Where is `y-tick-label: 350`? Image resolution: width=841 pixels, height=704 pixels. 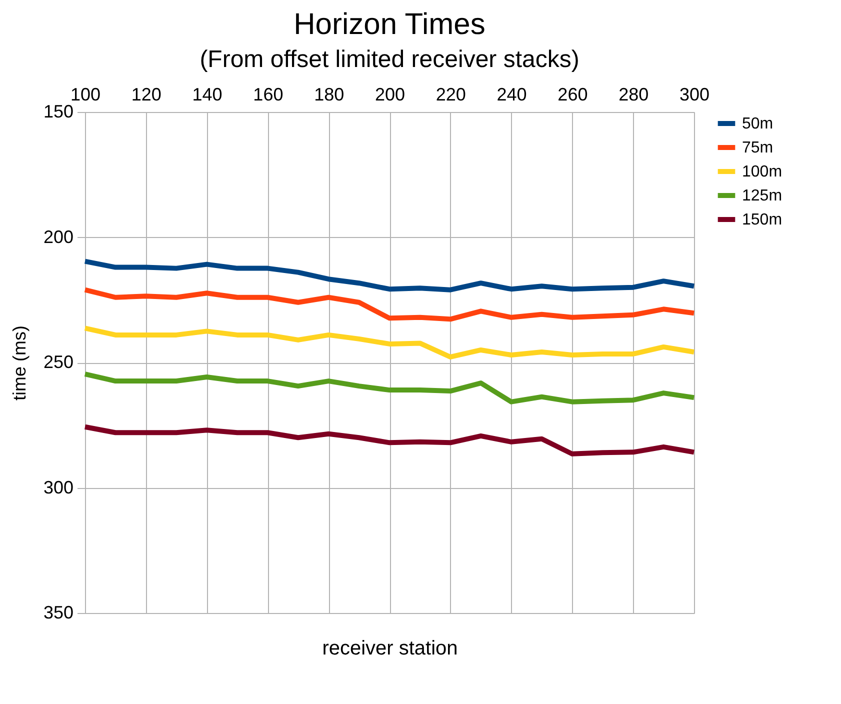 y-tick-label: 350 is located at coordinates (58, 612).